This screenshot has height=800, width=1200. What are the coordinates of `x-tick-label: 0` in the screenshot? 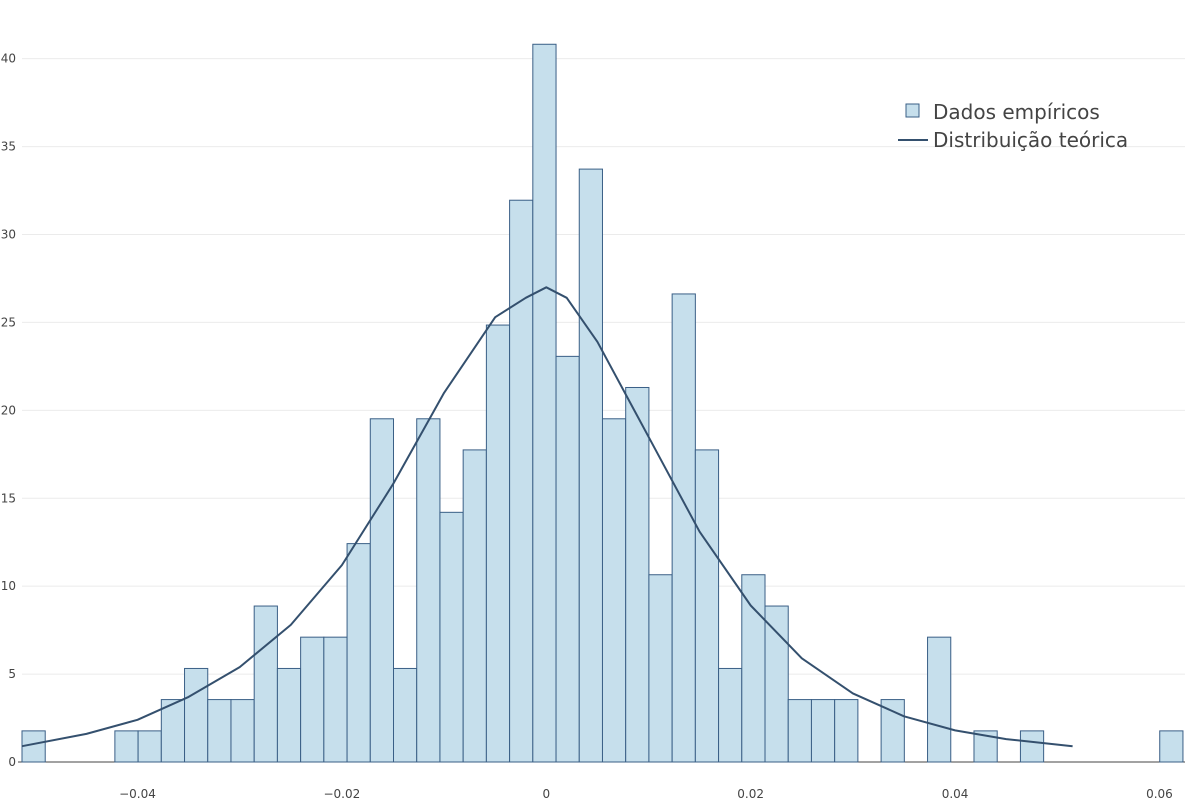 It's located at (546, 793).